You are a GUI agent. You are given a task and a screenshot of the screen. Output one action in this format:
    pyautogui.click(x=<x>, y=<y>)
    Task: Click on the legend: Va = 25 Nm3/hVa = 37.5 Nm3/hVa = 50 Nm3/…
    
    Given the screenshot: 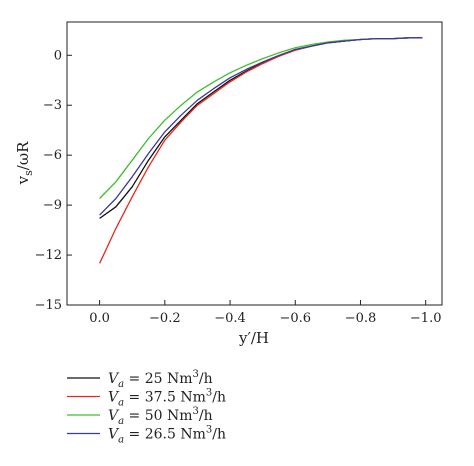 What is the action you would take?
    pyautogui.click(x=146, y=407)
    